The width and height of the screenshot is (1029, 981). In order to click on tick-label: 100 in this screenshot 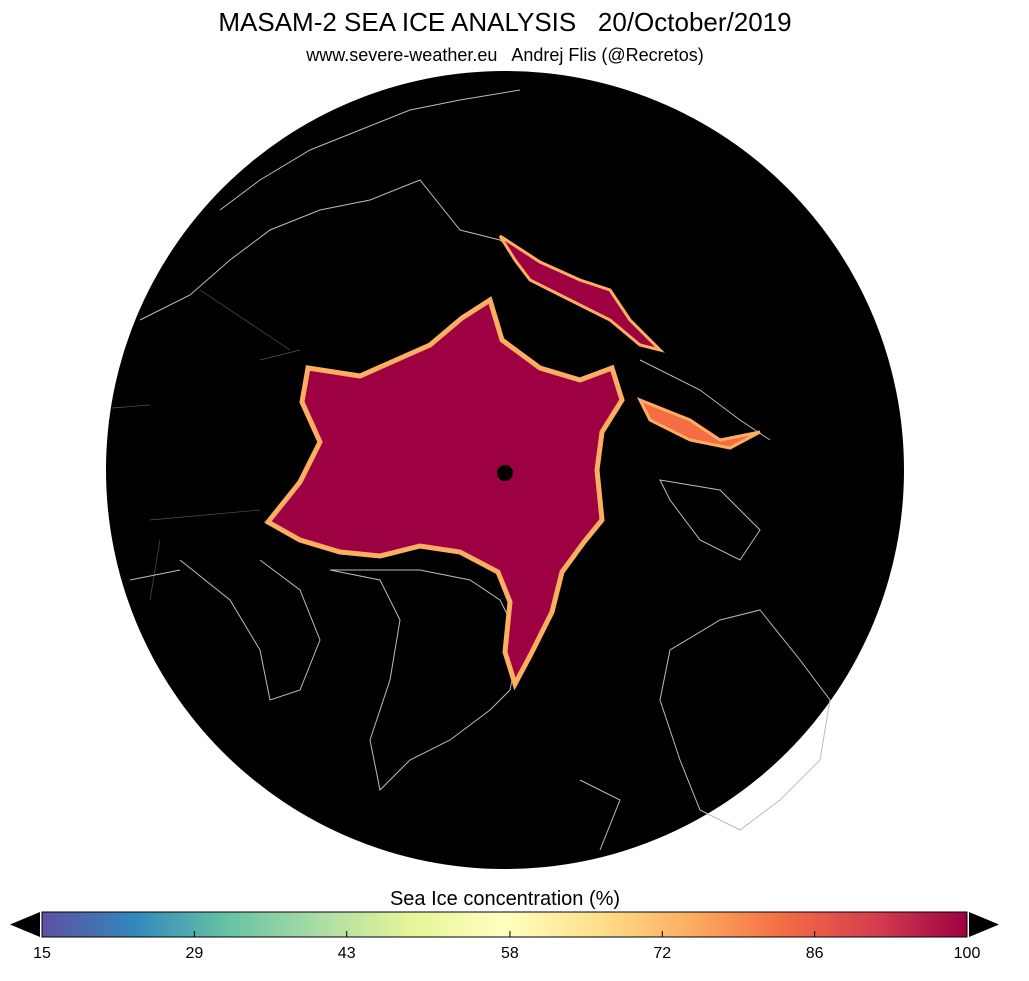, I will do `click(967, 953)`.